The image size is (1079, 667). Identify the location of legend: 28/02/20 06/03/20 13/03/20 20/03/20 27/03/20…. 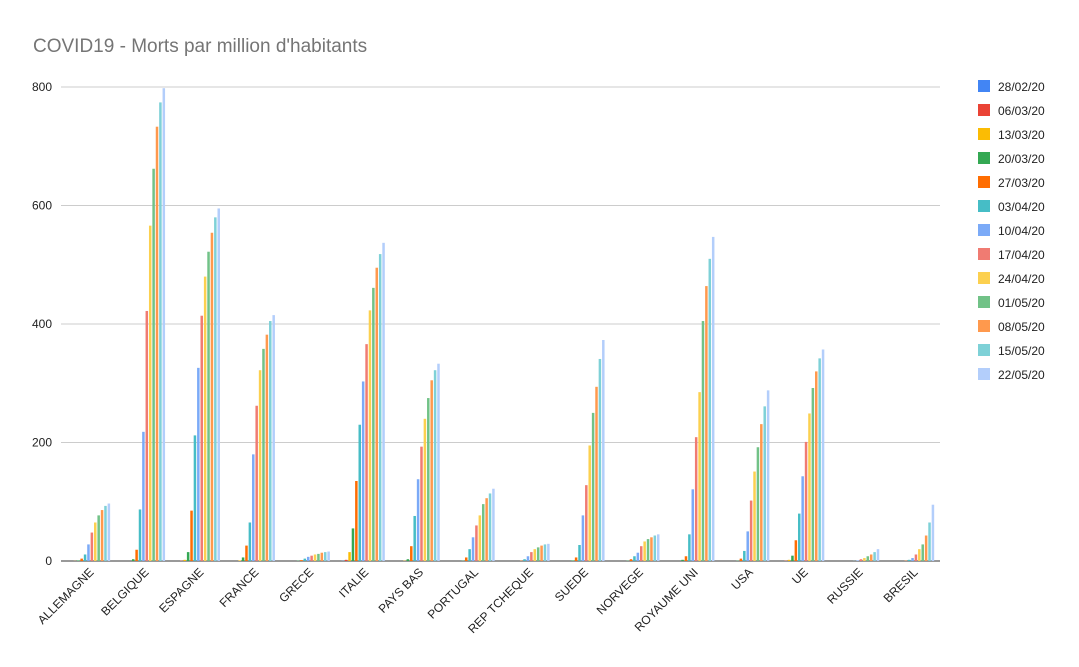
(1011, 231).